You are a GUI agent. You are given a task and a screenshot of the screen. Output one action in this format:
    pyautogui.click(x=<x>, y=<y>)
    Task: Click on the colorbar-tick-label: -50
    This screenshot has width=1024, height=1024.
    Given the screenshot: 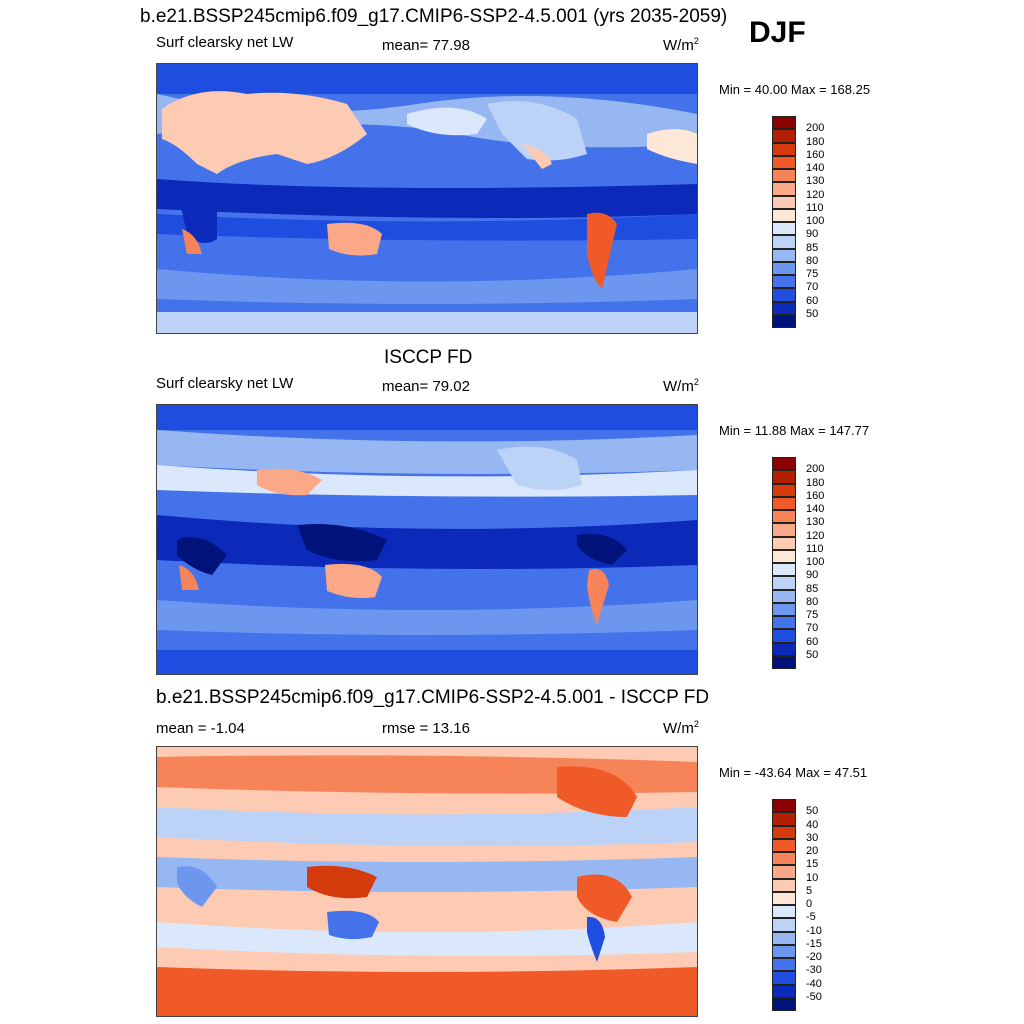 What is the action you would take?
    pyautogui.click(x=814, y=996)
    